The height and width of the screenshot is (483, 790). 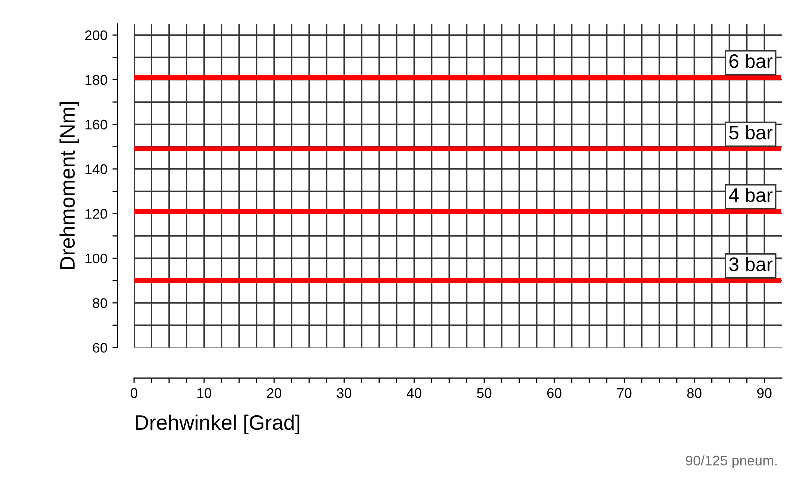 What do you see at coordinates (97, 214) in the screenshot?
I see `y-tick-label: 120` at bounding box center [97, 214].